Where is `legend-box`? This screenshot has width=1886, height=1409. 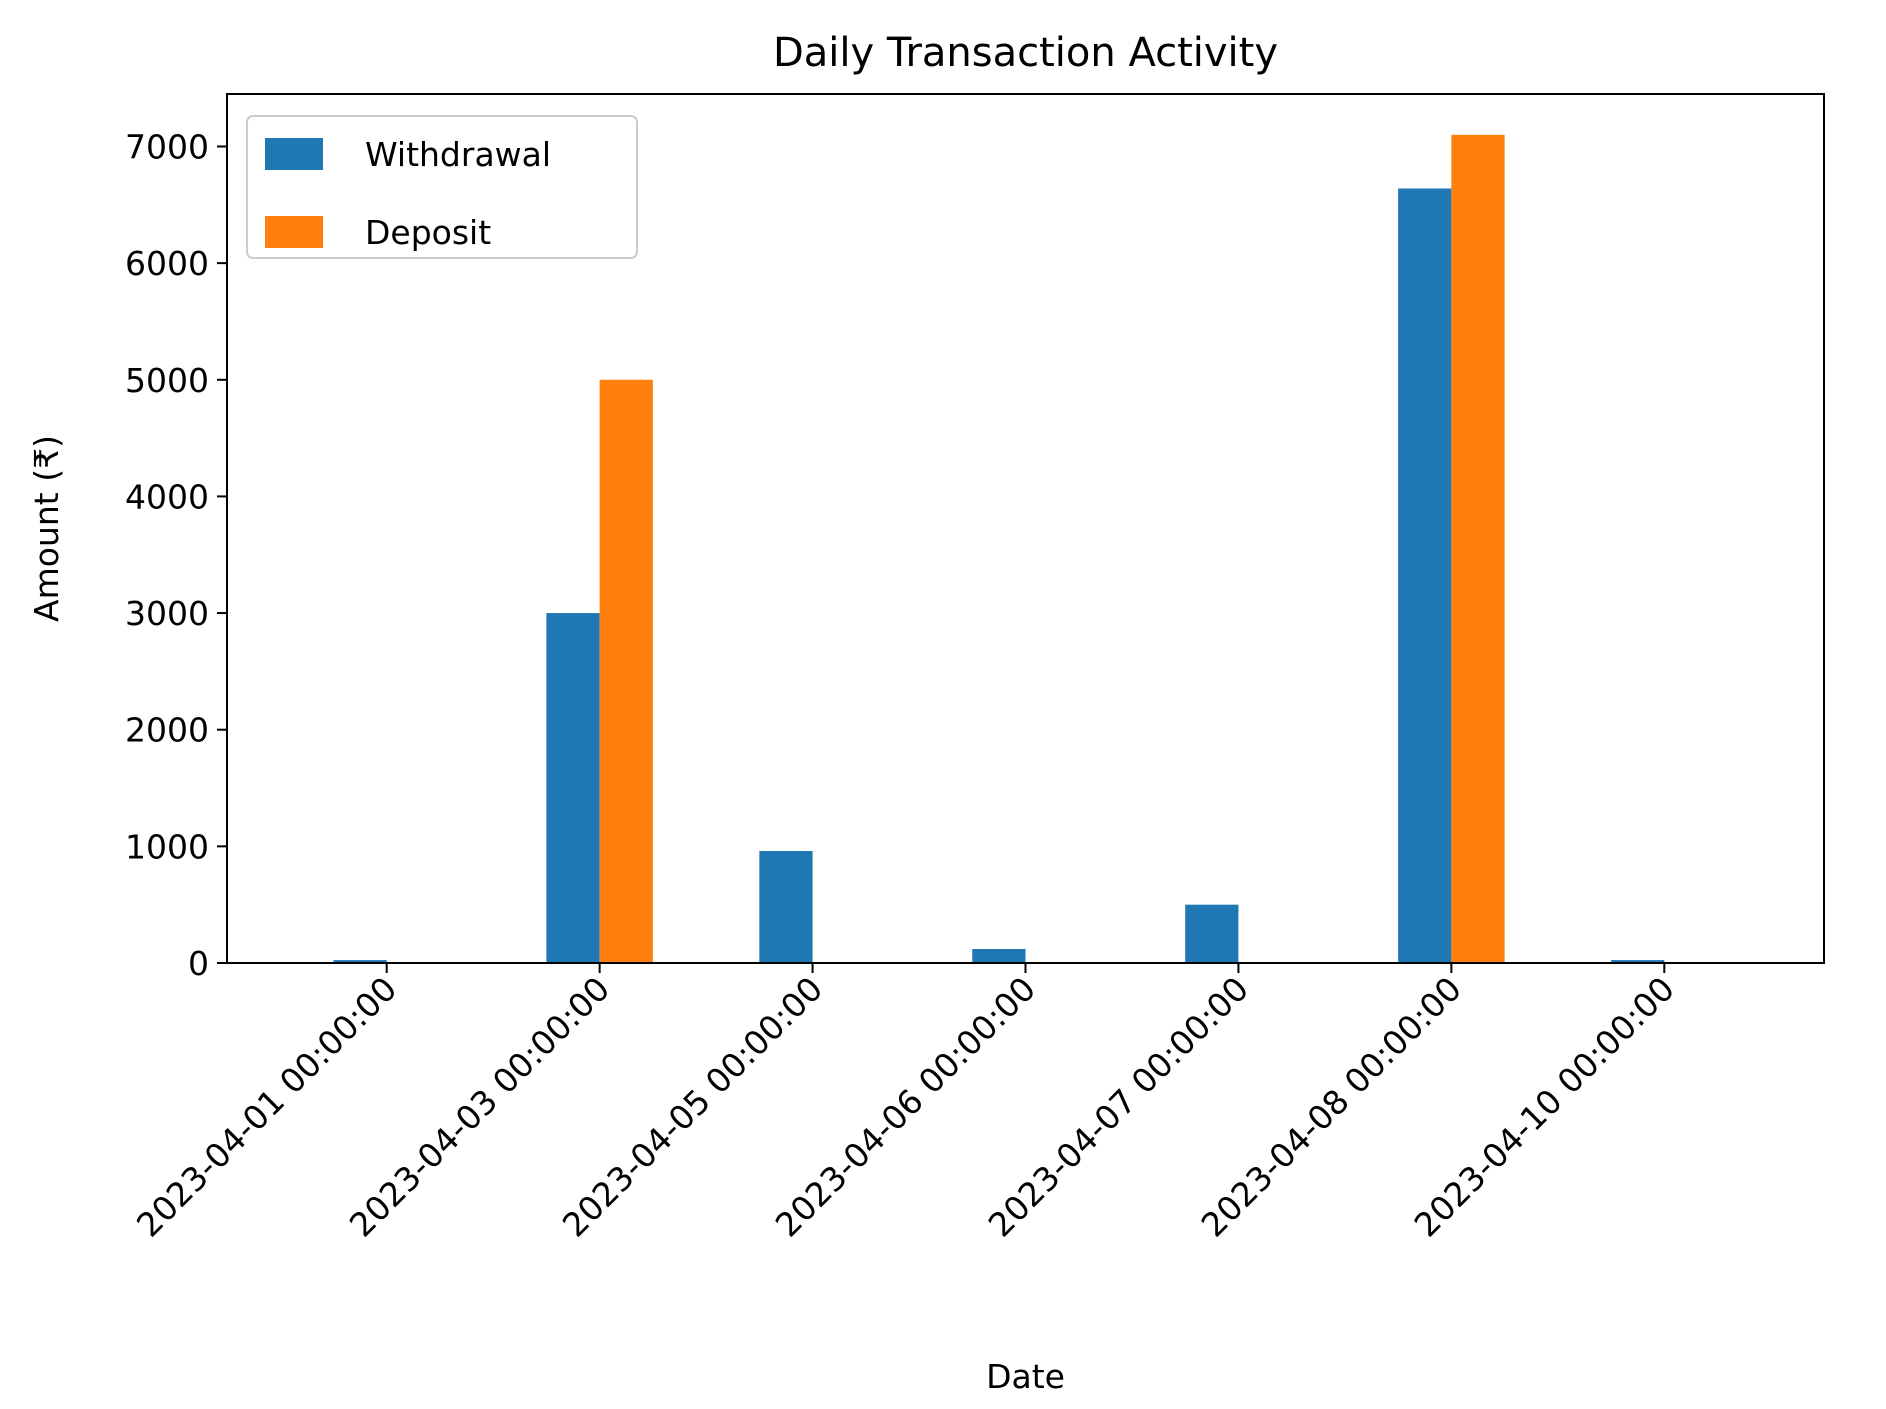 legend-box is located at coordinates (442, 187).